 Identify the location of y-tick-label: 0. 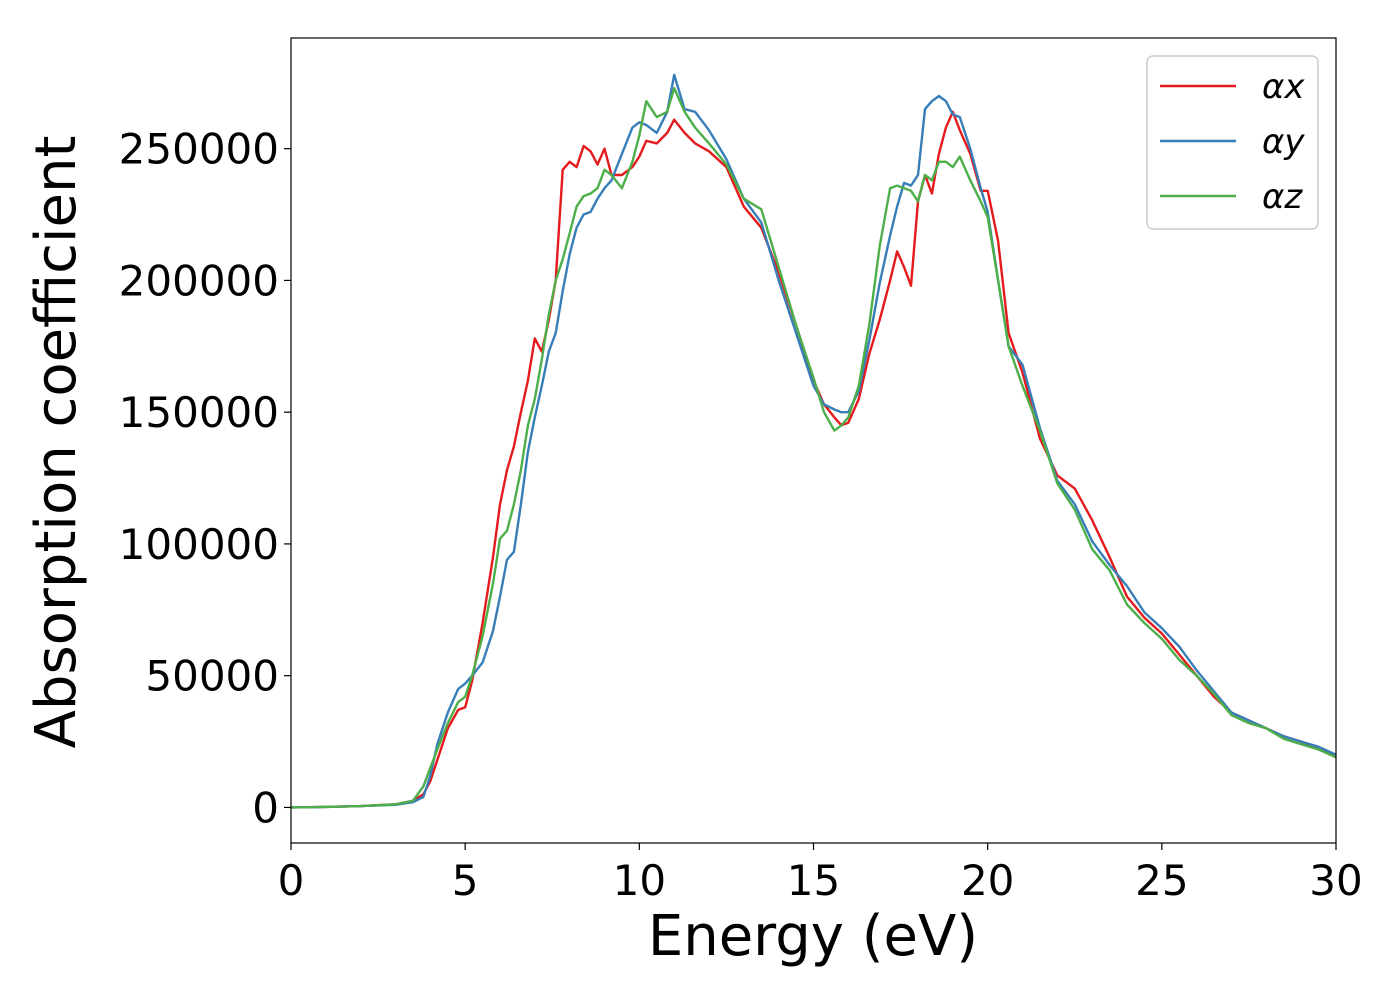
(265, 807).